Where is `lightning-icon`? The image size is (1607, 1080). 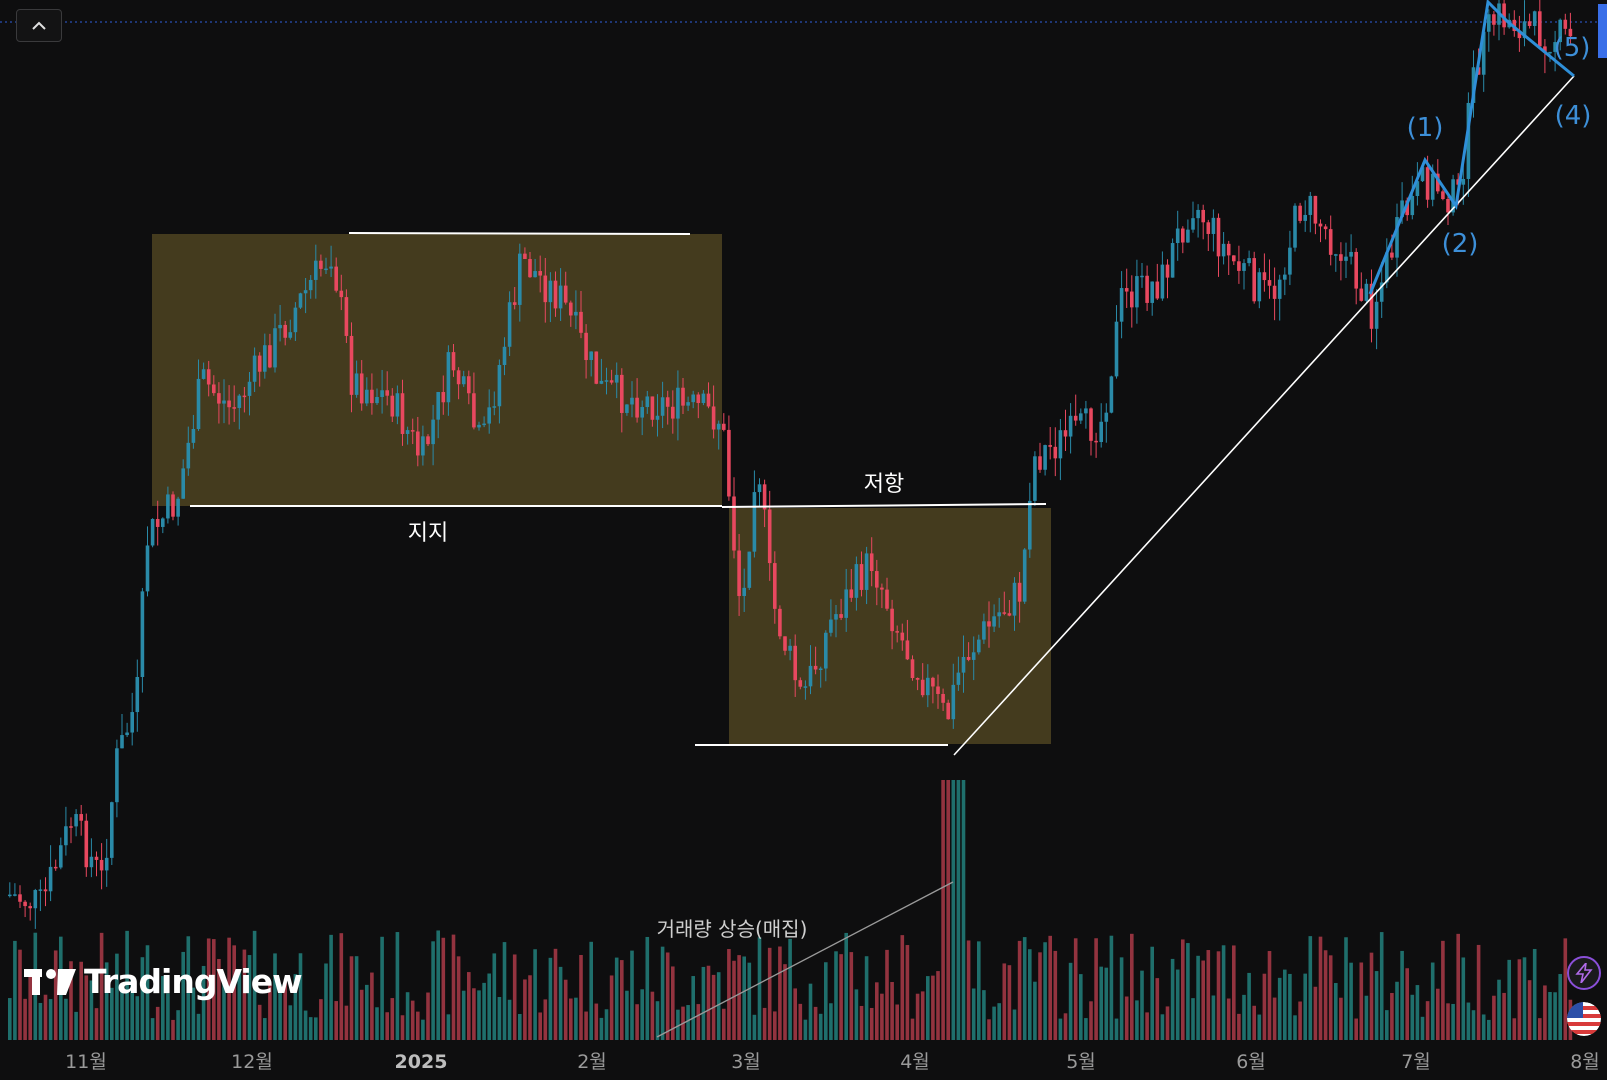 lightning-icon is located at coordinates (1584, 973).